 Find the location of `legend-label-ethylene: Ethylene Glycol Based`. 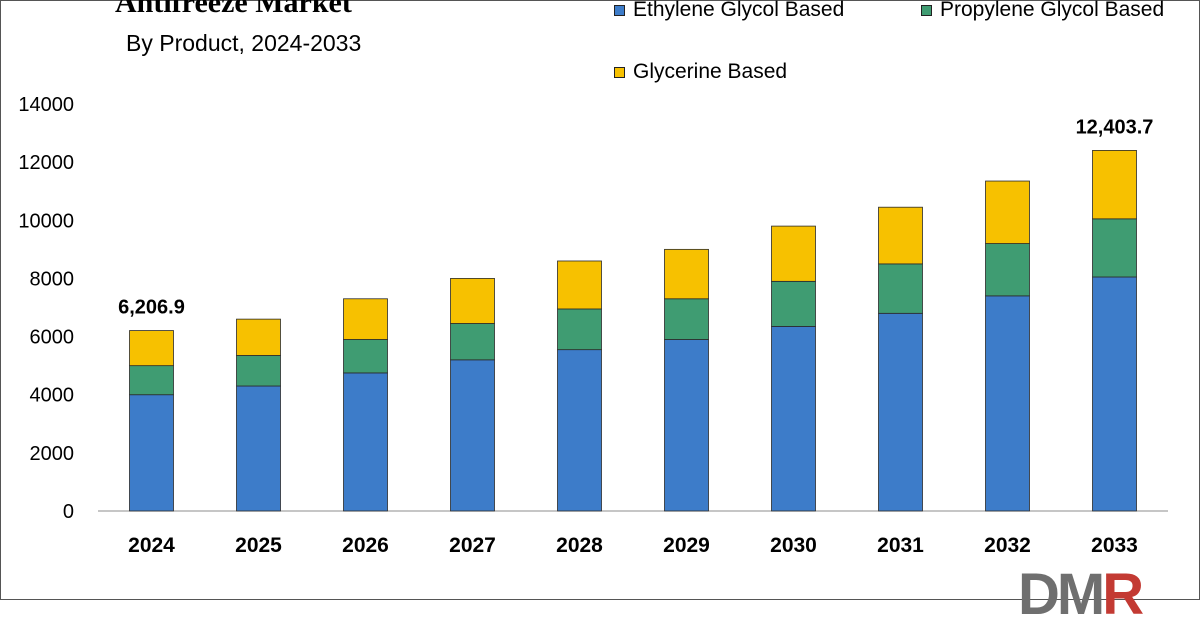

legend-label-ethylene: Ethylene Glycol Based is located at coordinates (739, 10).